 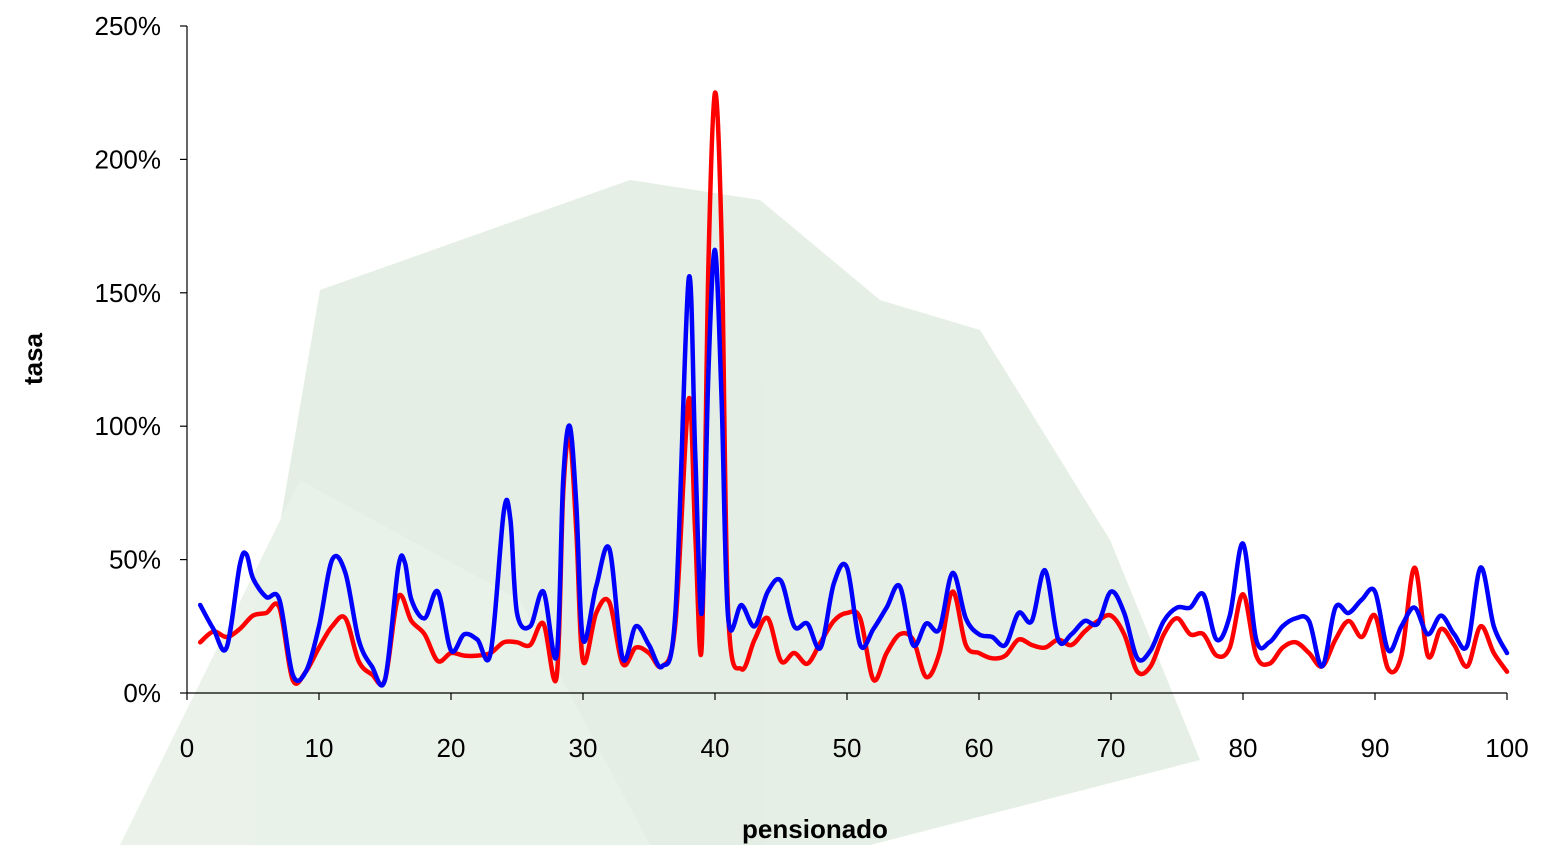 I want to click on y-tick-label: 250%, so click(x=128, y=26).